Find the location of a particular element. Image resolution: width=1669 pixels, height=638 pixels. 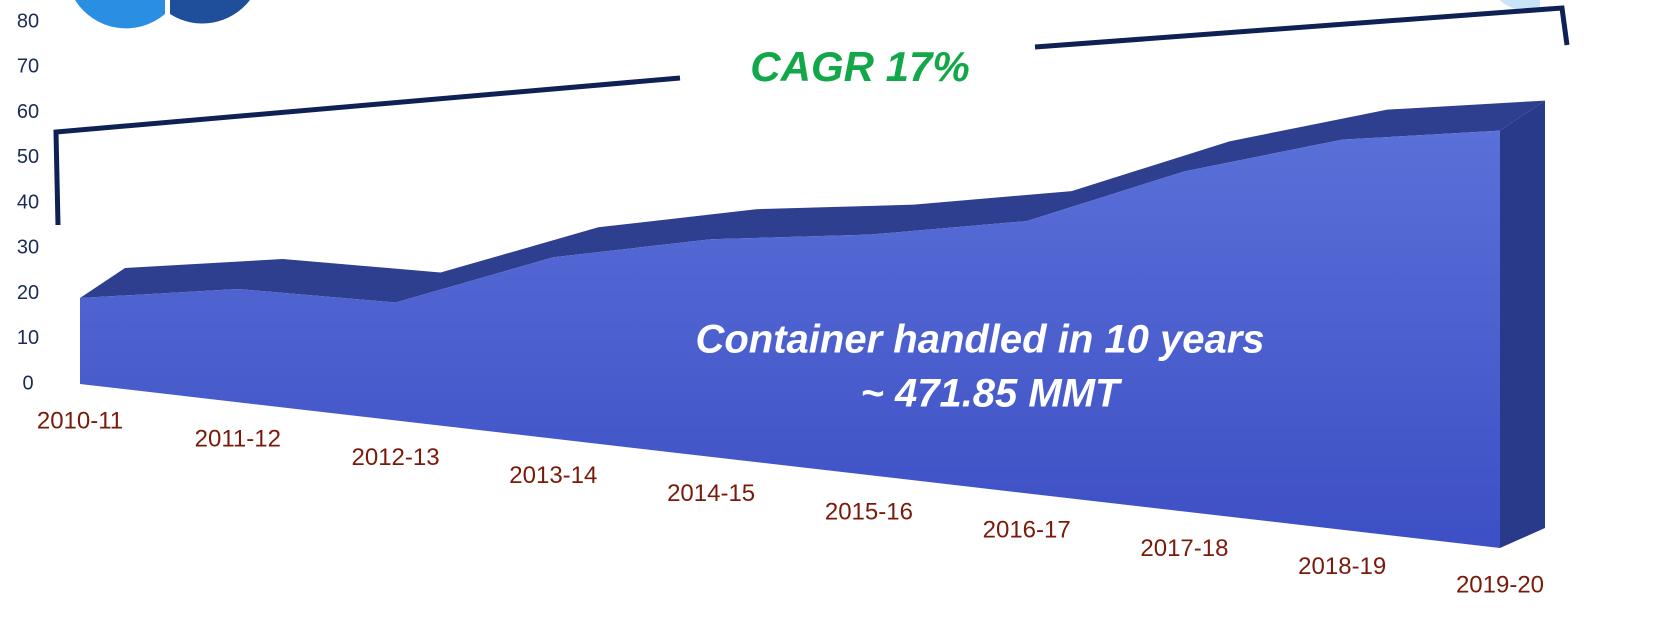

x-tick-label: 2011-12 is located at coordinates (238, 439).